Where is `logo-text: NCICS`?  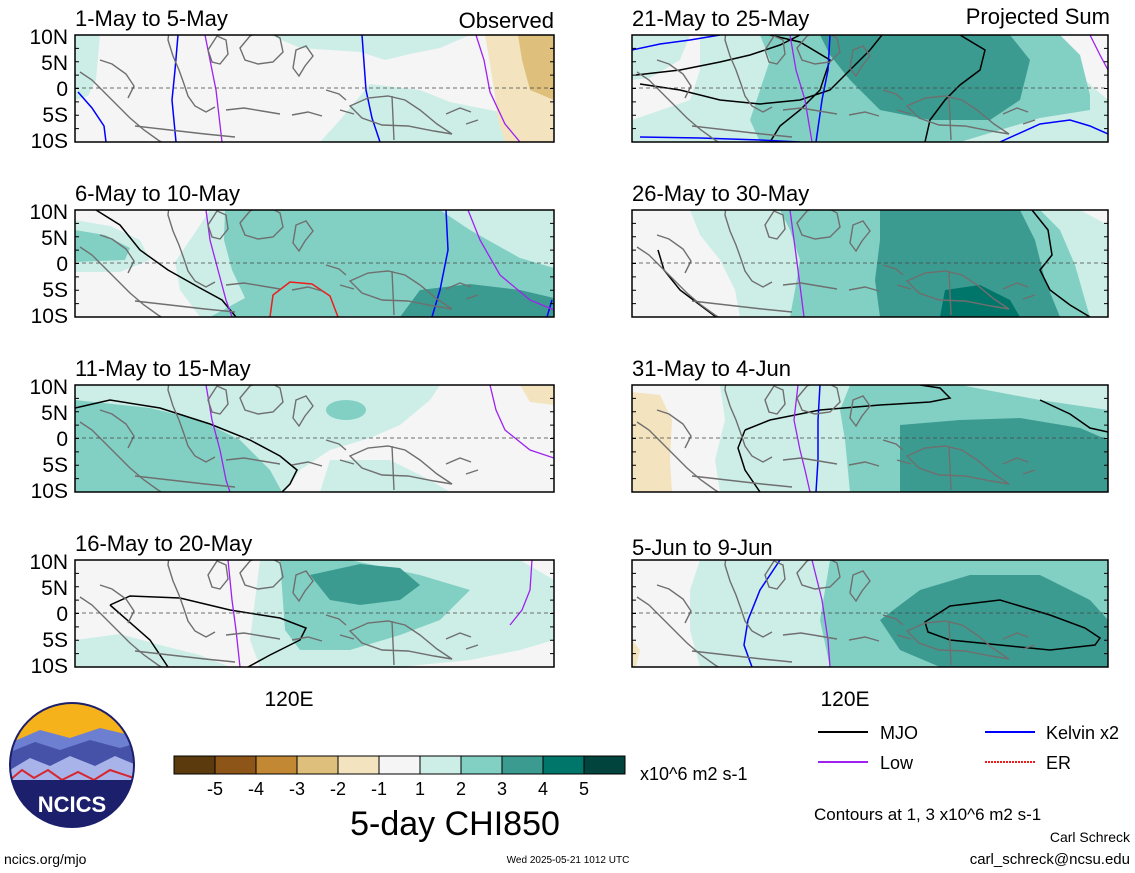 logo-text: NCICS is located at coordinates (72, 804).